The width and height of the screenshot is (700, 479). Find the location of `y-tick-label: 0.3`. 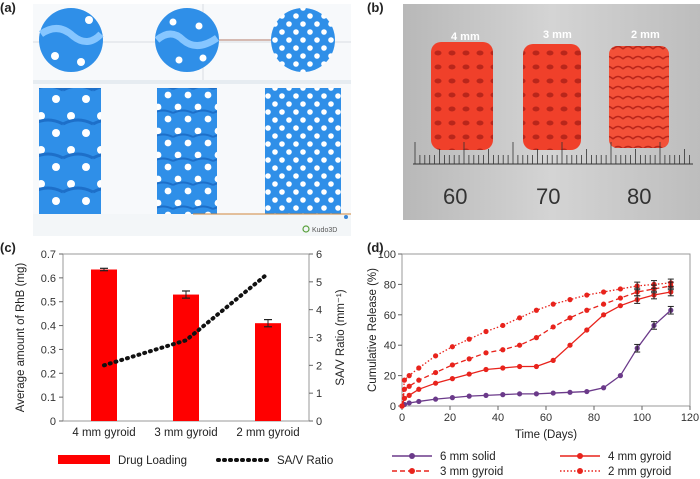

y-tick-label: 0.3 is located at coordinates (48, 350).